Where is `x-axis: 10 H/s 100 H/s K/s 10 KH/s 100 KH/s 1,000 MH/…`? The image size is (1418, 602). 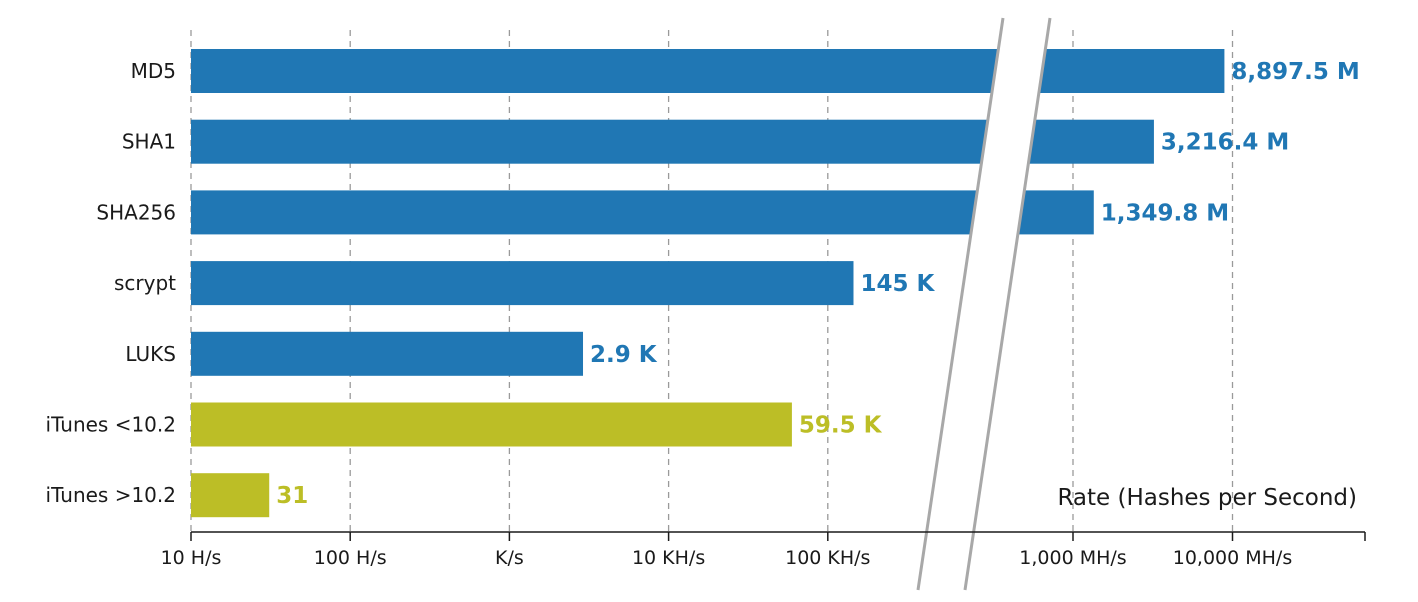
x-axis: 10 H/s 100 H/s K/s 10 KH/s 100 KH/s 1,000 MH/… is located at coordinates (763, 550).